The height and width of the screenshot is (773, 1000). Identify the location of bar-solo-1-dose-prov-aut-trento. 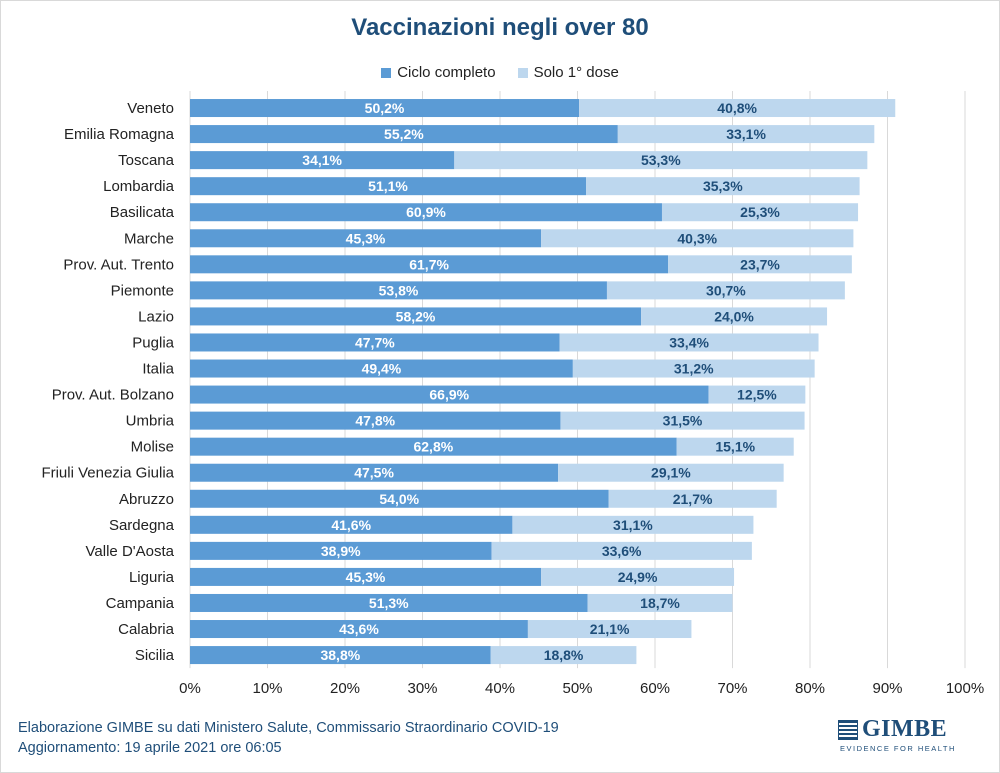
(760, 264).